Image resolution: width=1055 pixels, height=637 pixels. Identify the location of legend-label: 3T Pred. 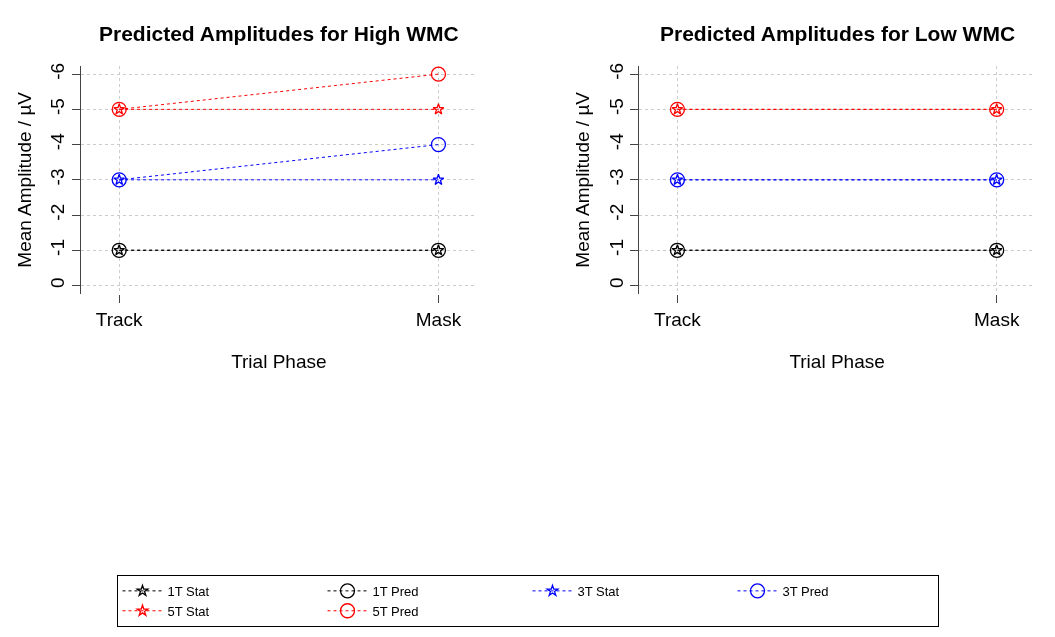
(805, 591).